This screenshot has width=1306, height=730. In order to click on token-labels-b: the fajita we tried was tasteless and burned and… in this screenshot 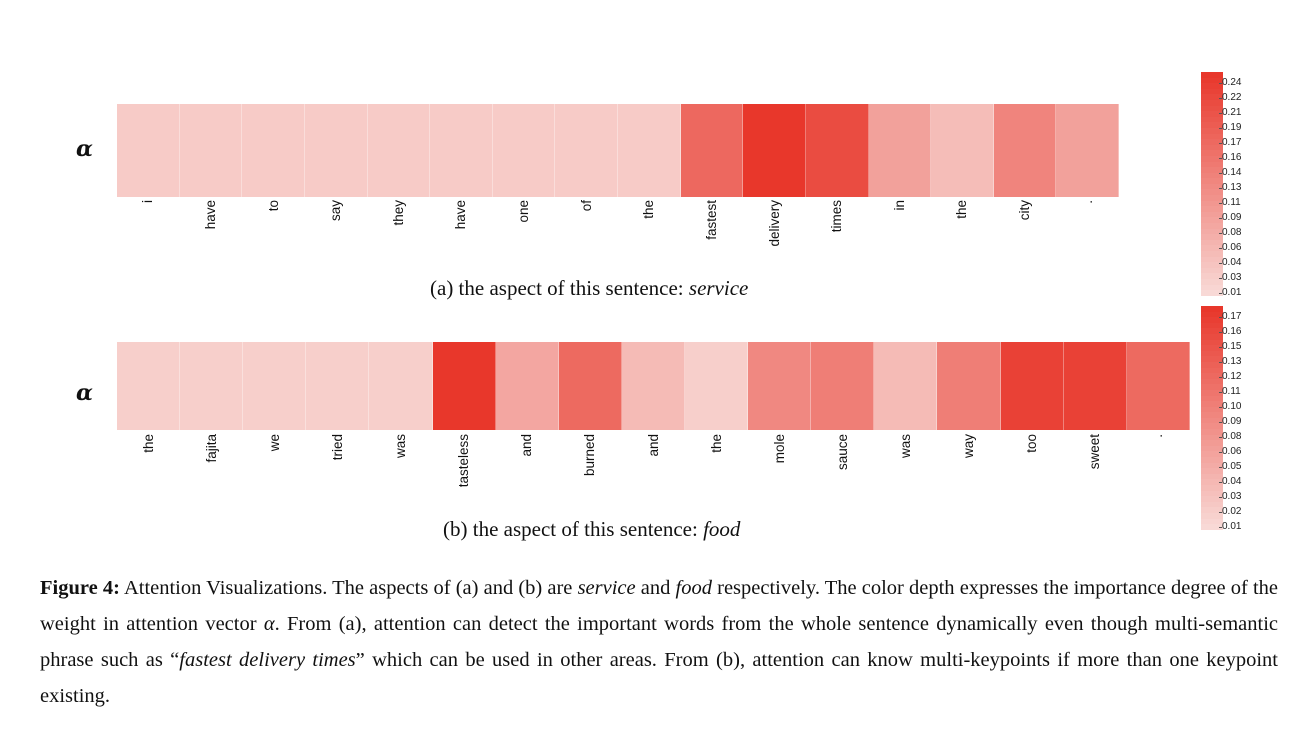, I will do `click(653, 474)`.